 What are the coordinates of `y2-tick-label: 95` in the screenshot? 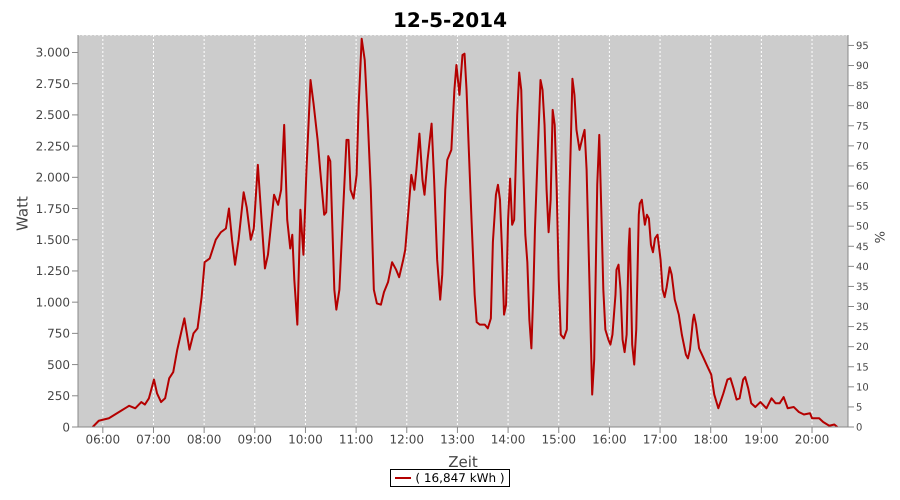 It's located at (862, 46).